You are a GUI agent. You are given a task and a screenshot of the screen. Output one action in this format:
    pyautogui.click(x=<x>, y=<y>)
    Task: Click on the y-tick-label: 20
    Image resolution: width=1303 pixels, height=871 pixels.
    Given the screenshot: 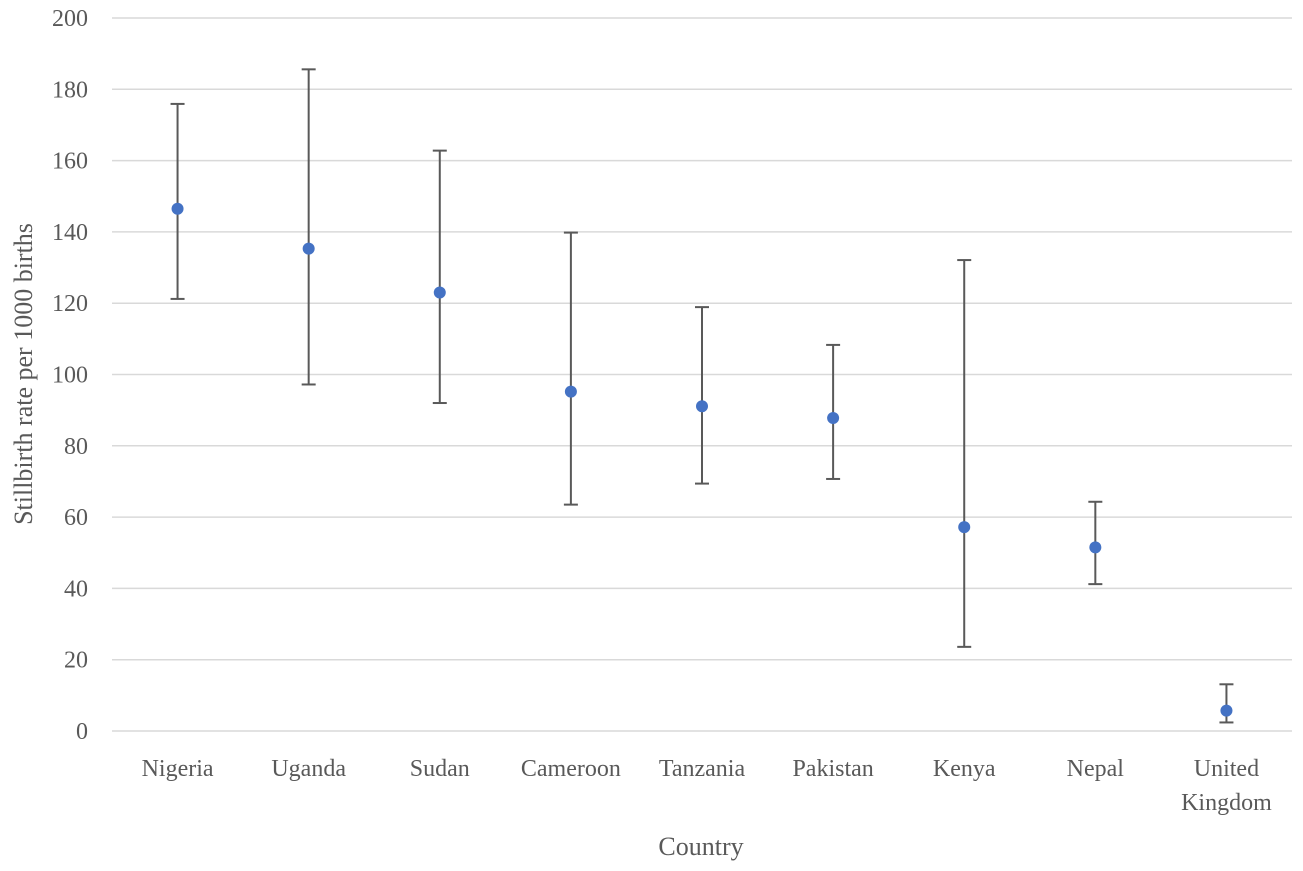 What is the action you would take?
    pyautogui.click(x=76, y=661)
    